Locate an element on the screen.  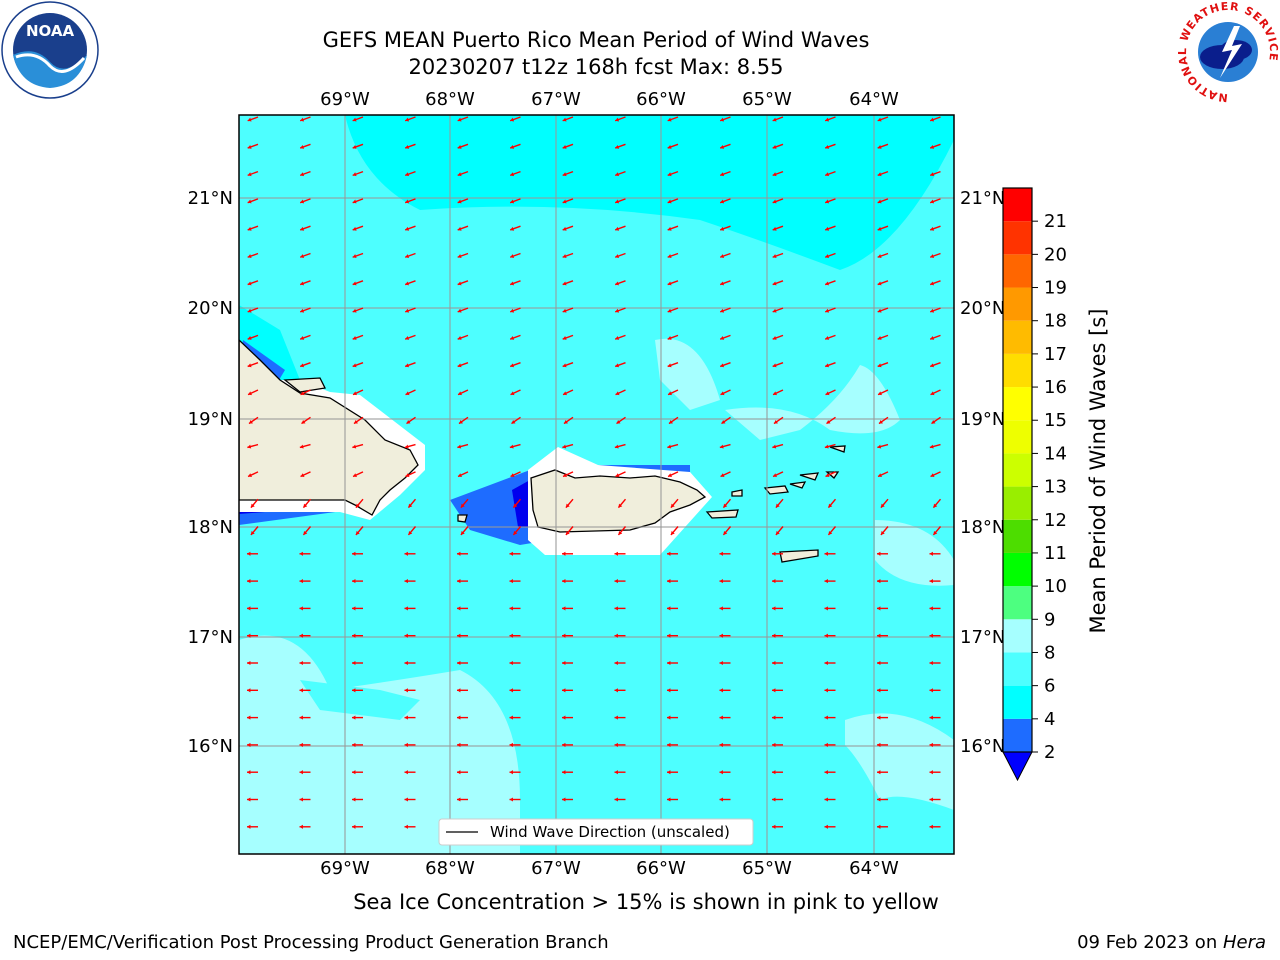
colorbar-tick-label: 17 is located at coordinates (1055, 354).